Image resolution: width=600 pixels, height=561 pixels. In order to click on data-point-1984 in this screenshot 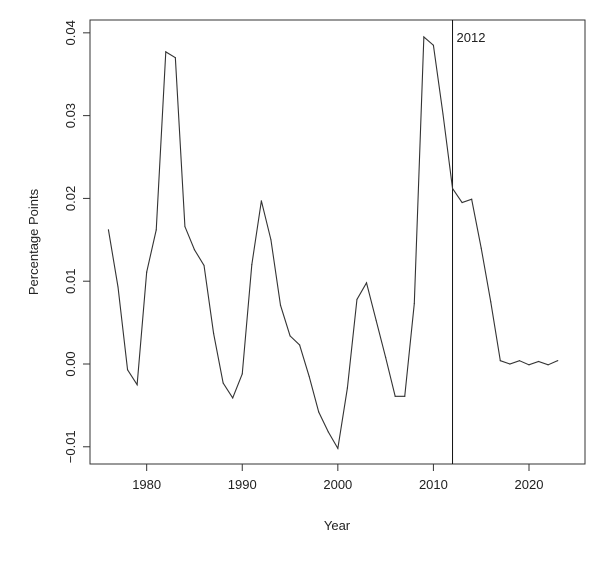, I will do `click(185, 226)`.